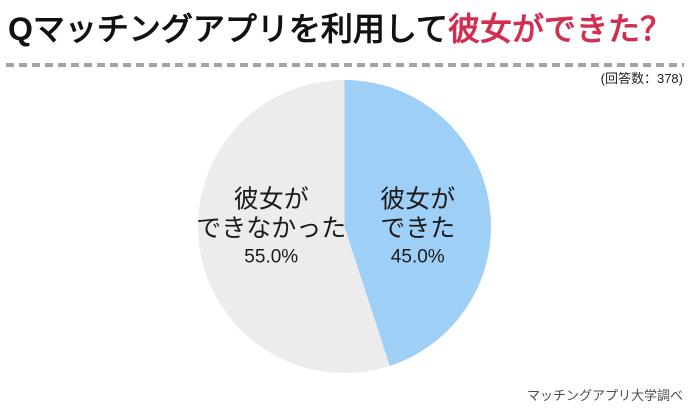  I want to click on page-title-highlight: 彼女ができた？, so click(559, 29).